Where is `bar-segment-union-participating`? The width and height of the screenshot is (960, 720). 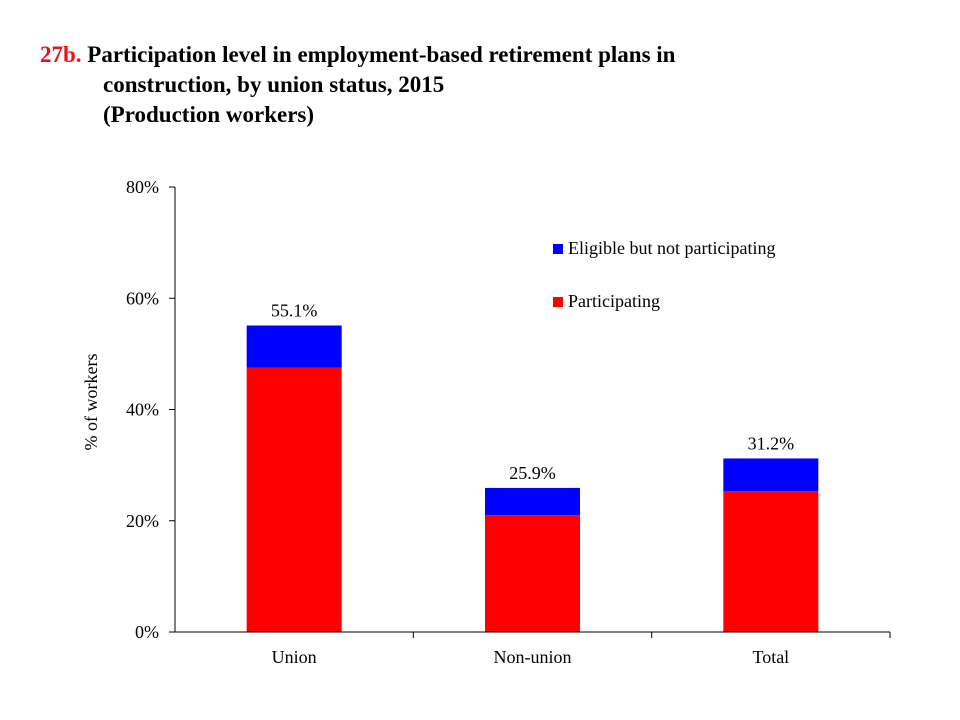 bar-segment-union-participating is located at coordinates (294, 499).